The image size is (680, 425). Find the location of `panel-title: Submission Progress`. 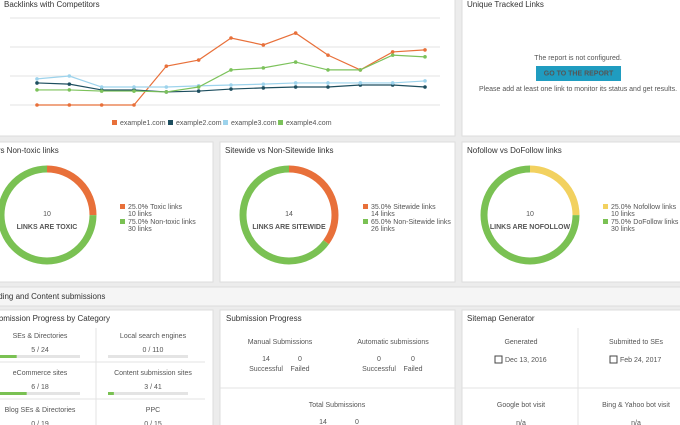

panel-title: Submission Progress is located at coordinates (264, 318).